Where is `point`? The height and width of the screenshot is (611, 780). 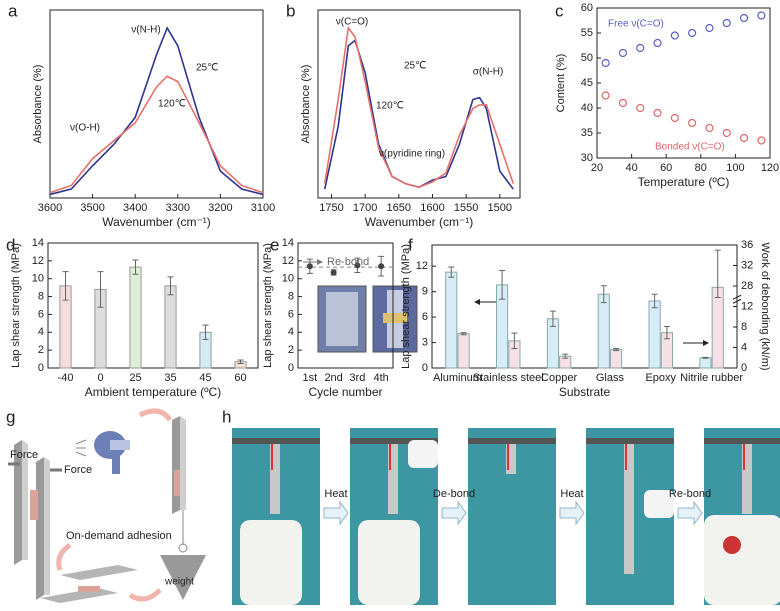 point is located at coordinates (381, 266).